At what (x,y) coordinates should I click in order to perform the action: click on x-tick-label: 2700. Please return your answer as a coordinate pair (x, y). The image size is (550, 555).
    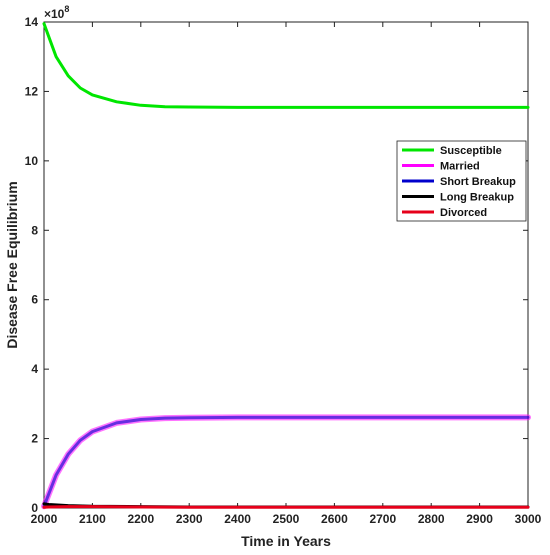
    Looking at the image, I should click on (382, 519).